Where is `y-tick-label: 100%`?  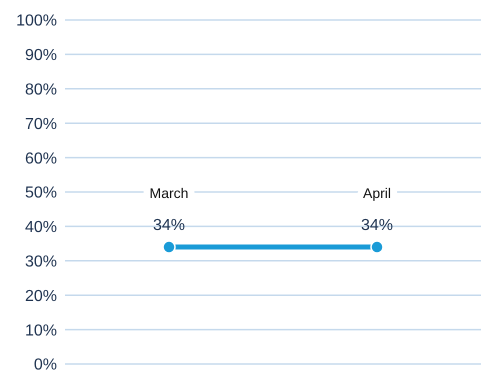
y-tick-label: 100% is located at coordinates (36, 21).